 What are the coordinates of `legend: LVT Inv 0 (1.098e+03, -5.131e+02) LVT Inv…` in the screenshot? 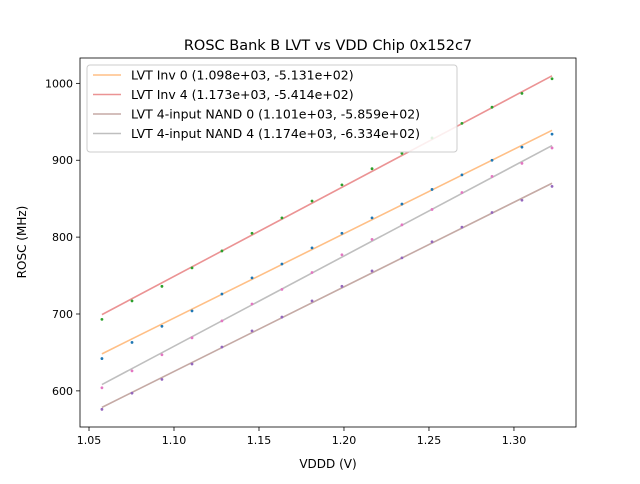 It's located at (272, 108).